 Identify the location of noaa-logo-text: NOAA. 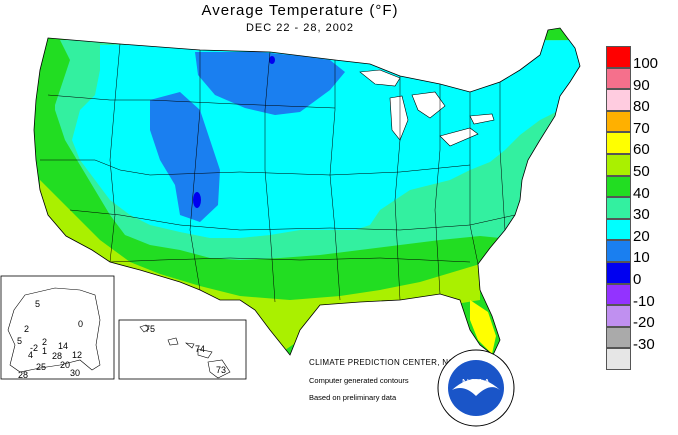
(476, 383).